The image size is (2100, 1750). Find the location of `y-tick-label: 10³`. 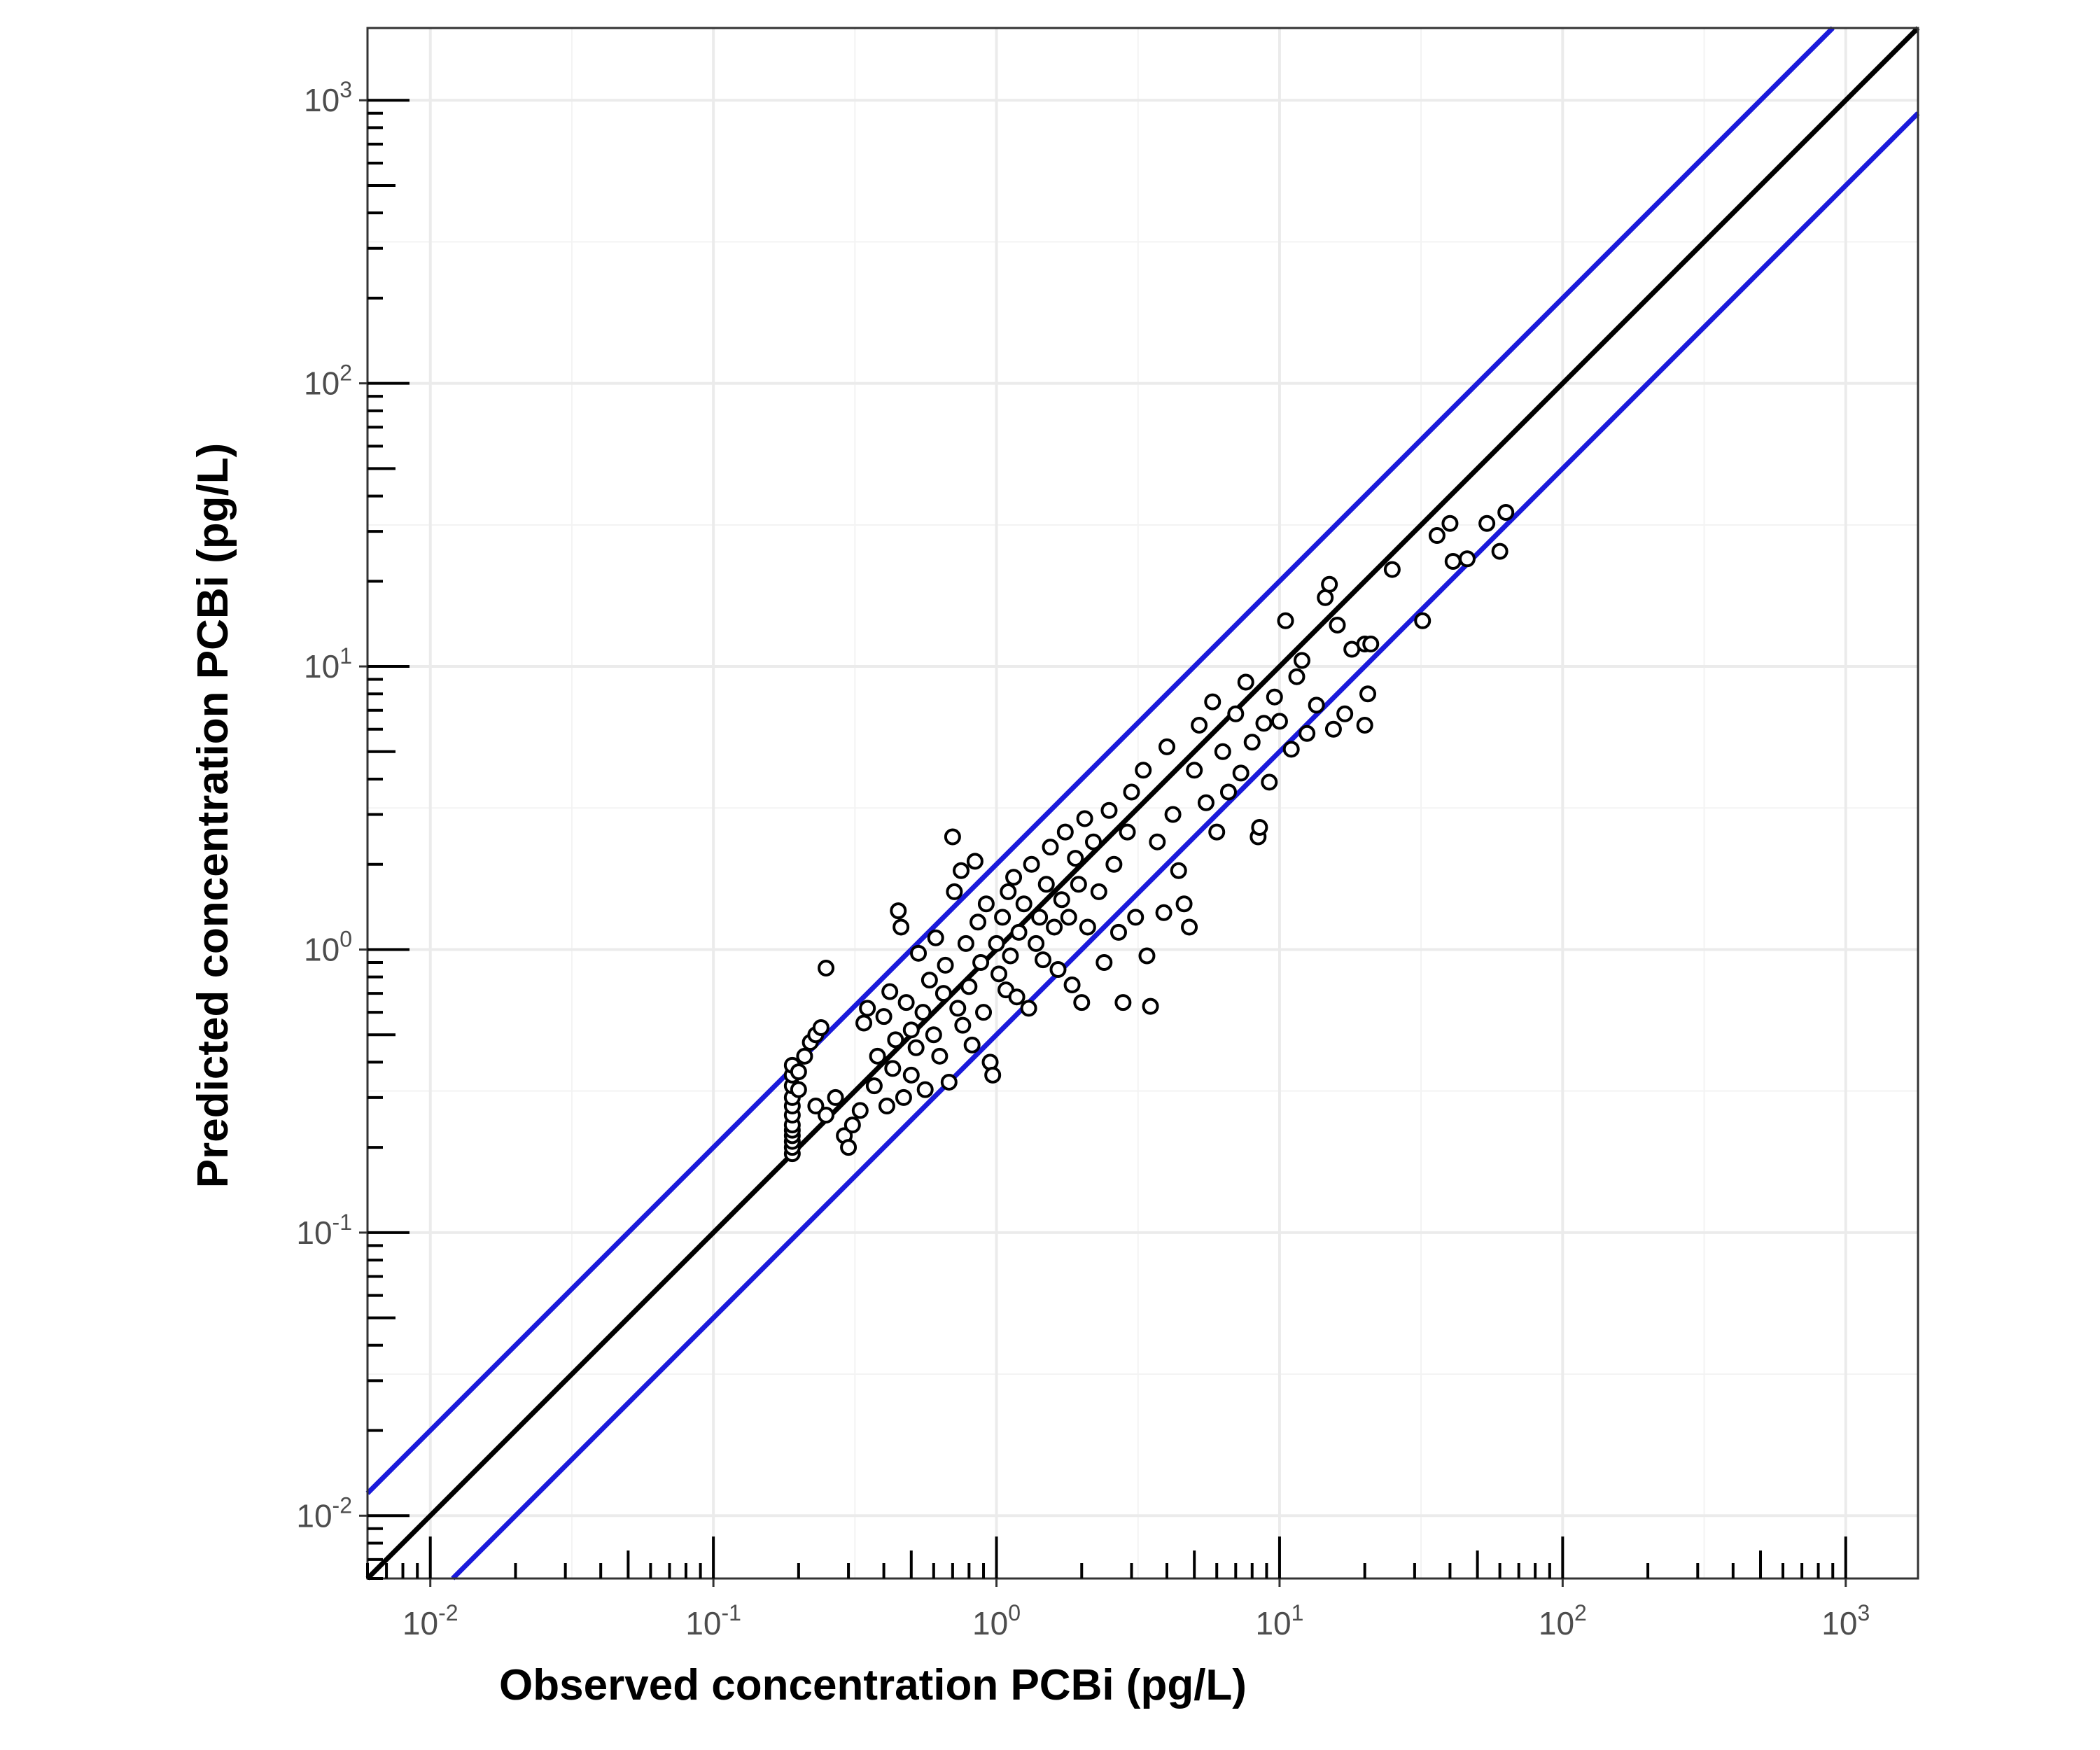

y-tick-label: 10³ is located at coordinates (328, 97).